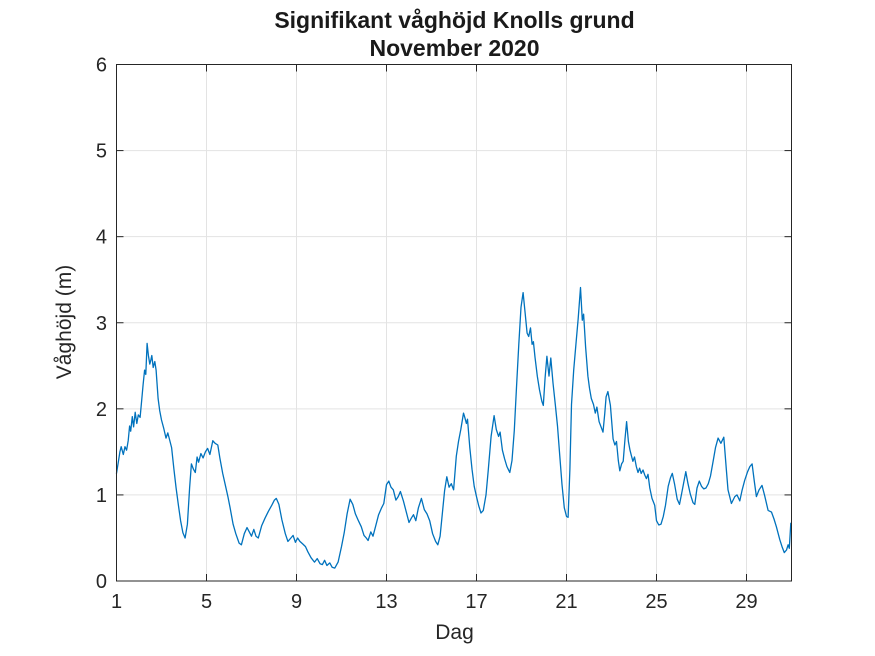 This screenshot has height=656, width=875. What do you see at coordinates (101, 152) in the screenshot?
I see `y-tick-label: 5` at bounding box center [101, 152].